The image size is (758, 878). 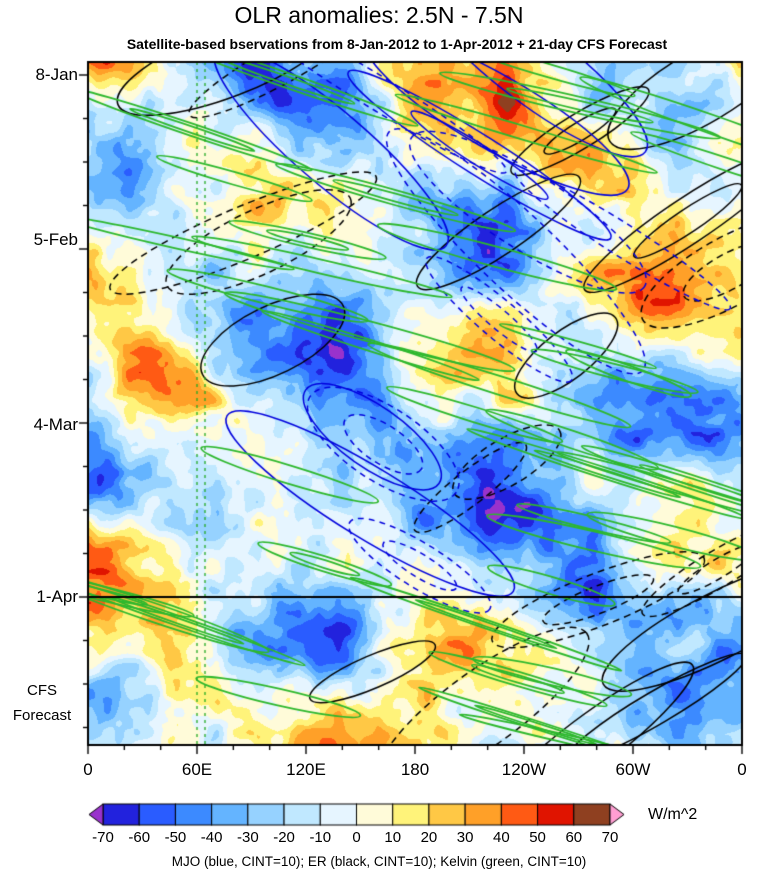 What do you see at coordinates (429, 837) in the screenshot?
I see `colorbar-tick-label: 20` at bounding box center [429, 837].